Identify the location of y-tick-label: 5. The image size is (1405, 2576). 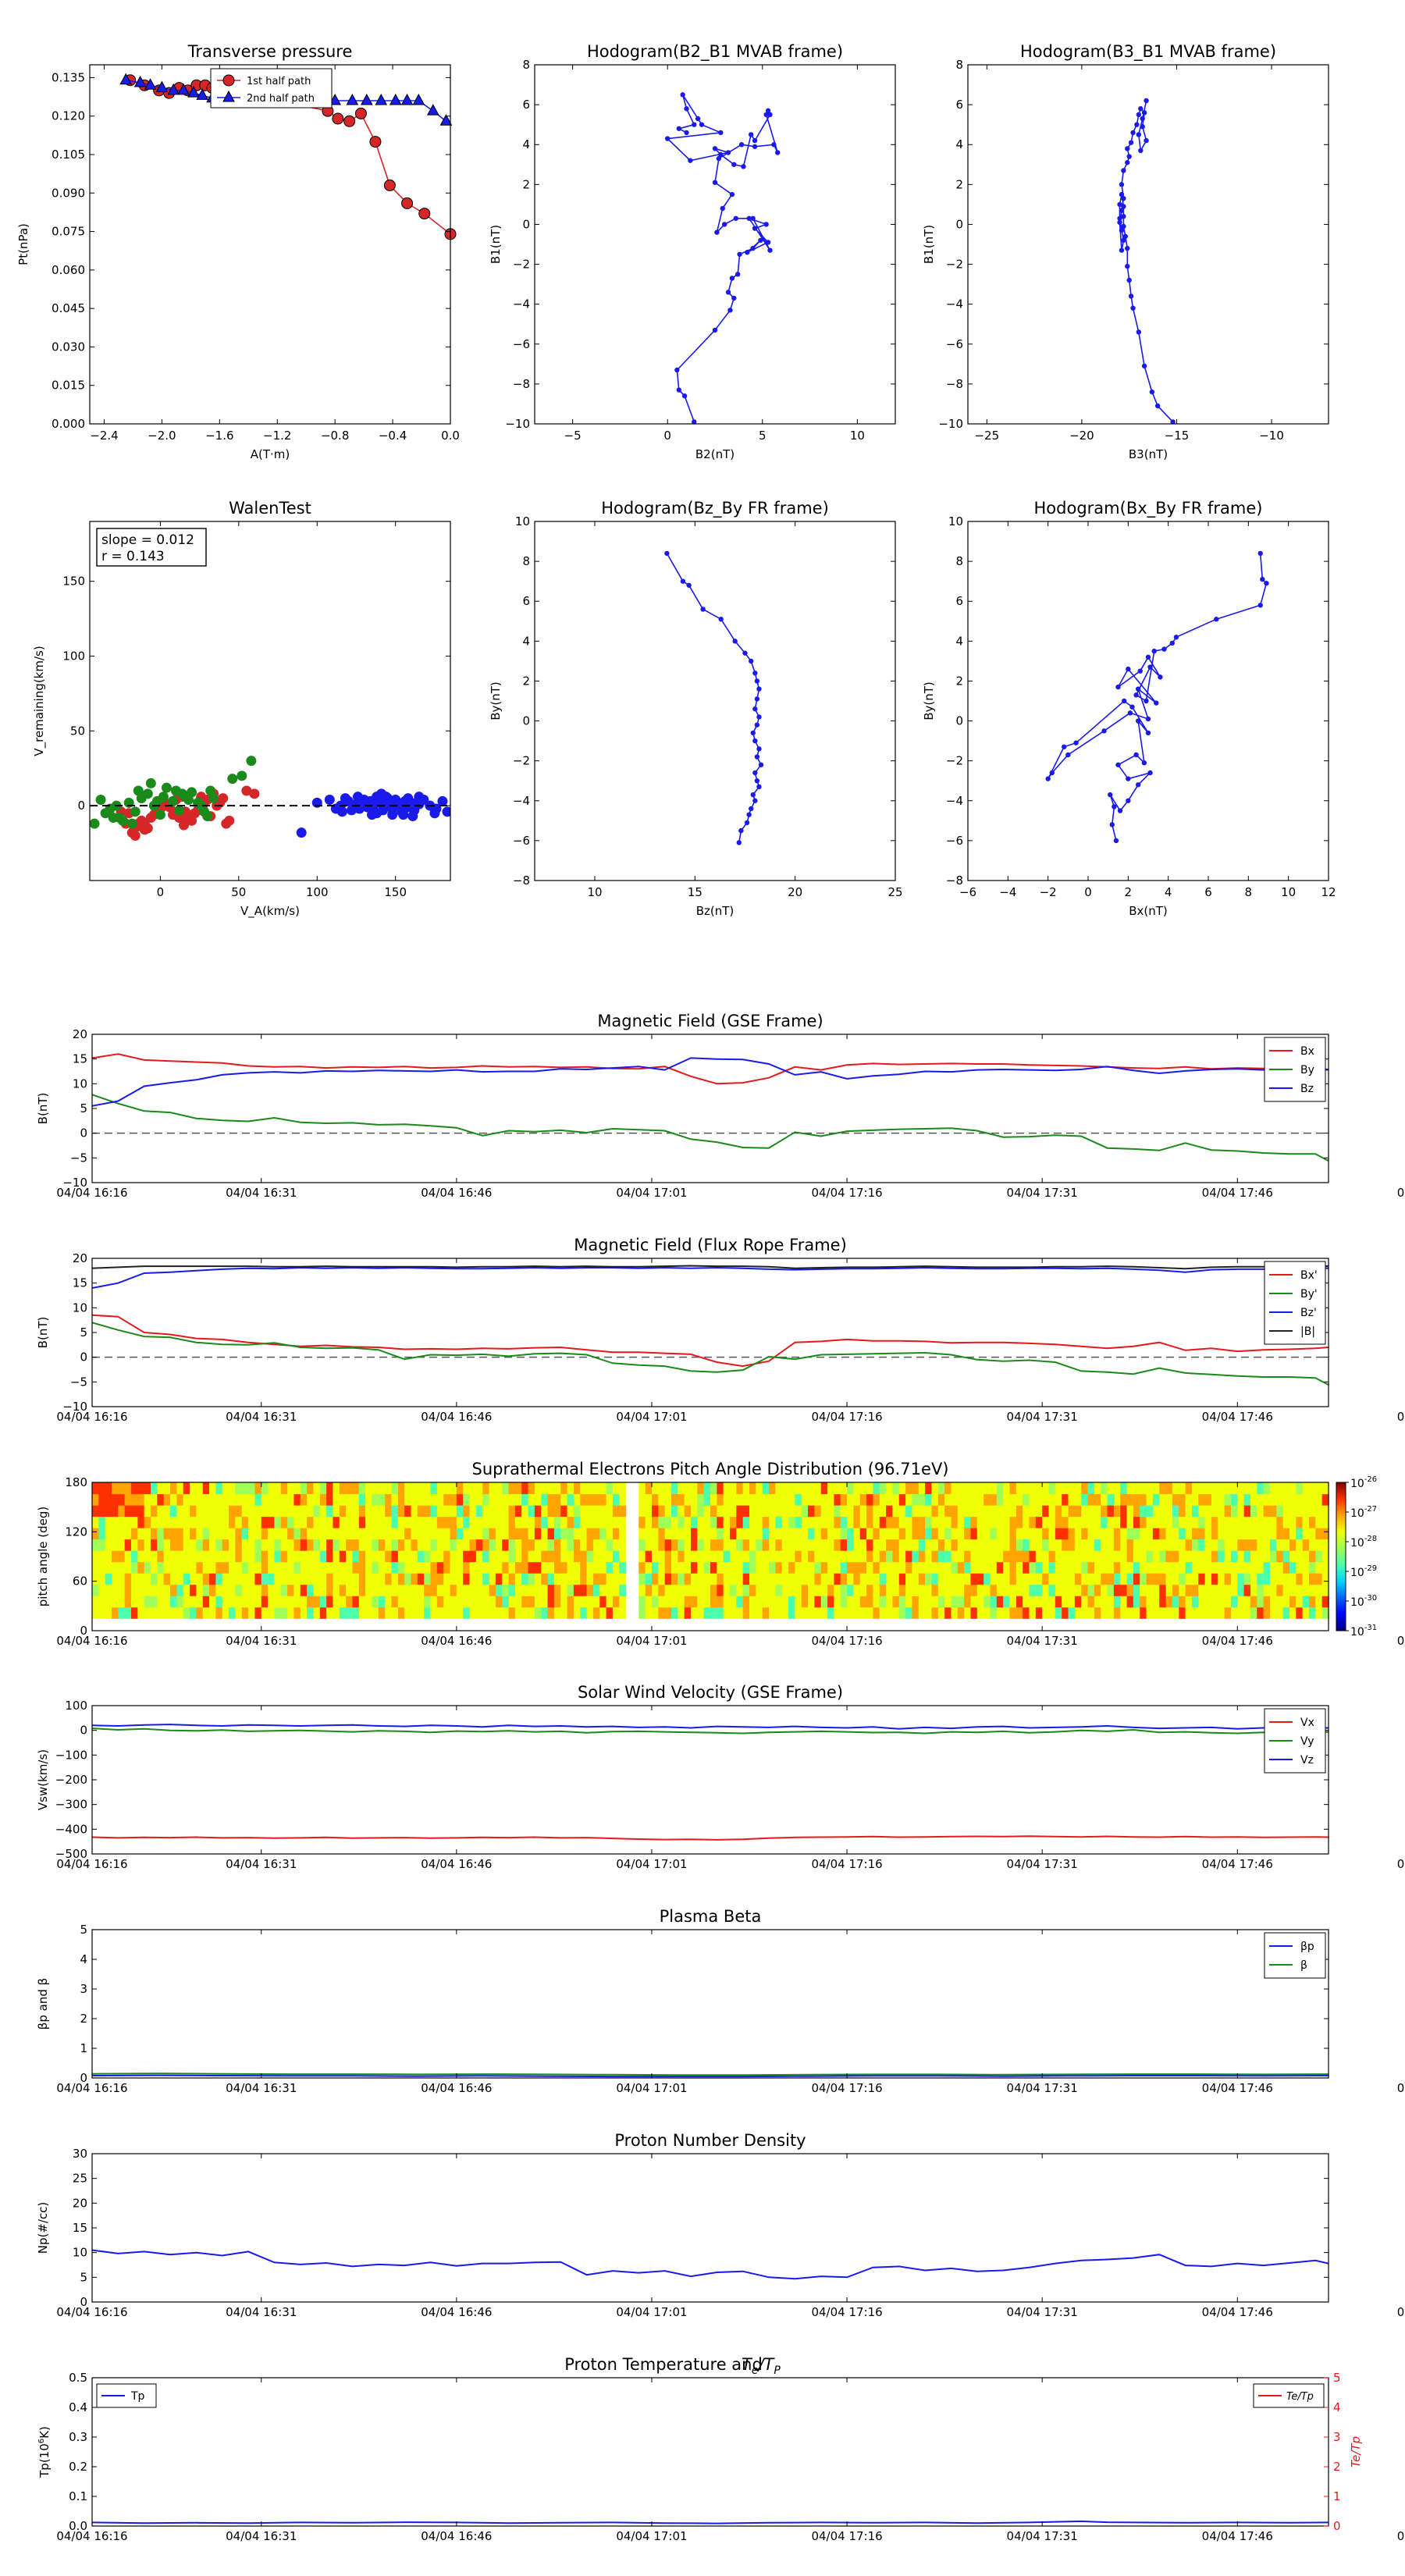
(84, 1332).